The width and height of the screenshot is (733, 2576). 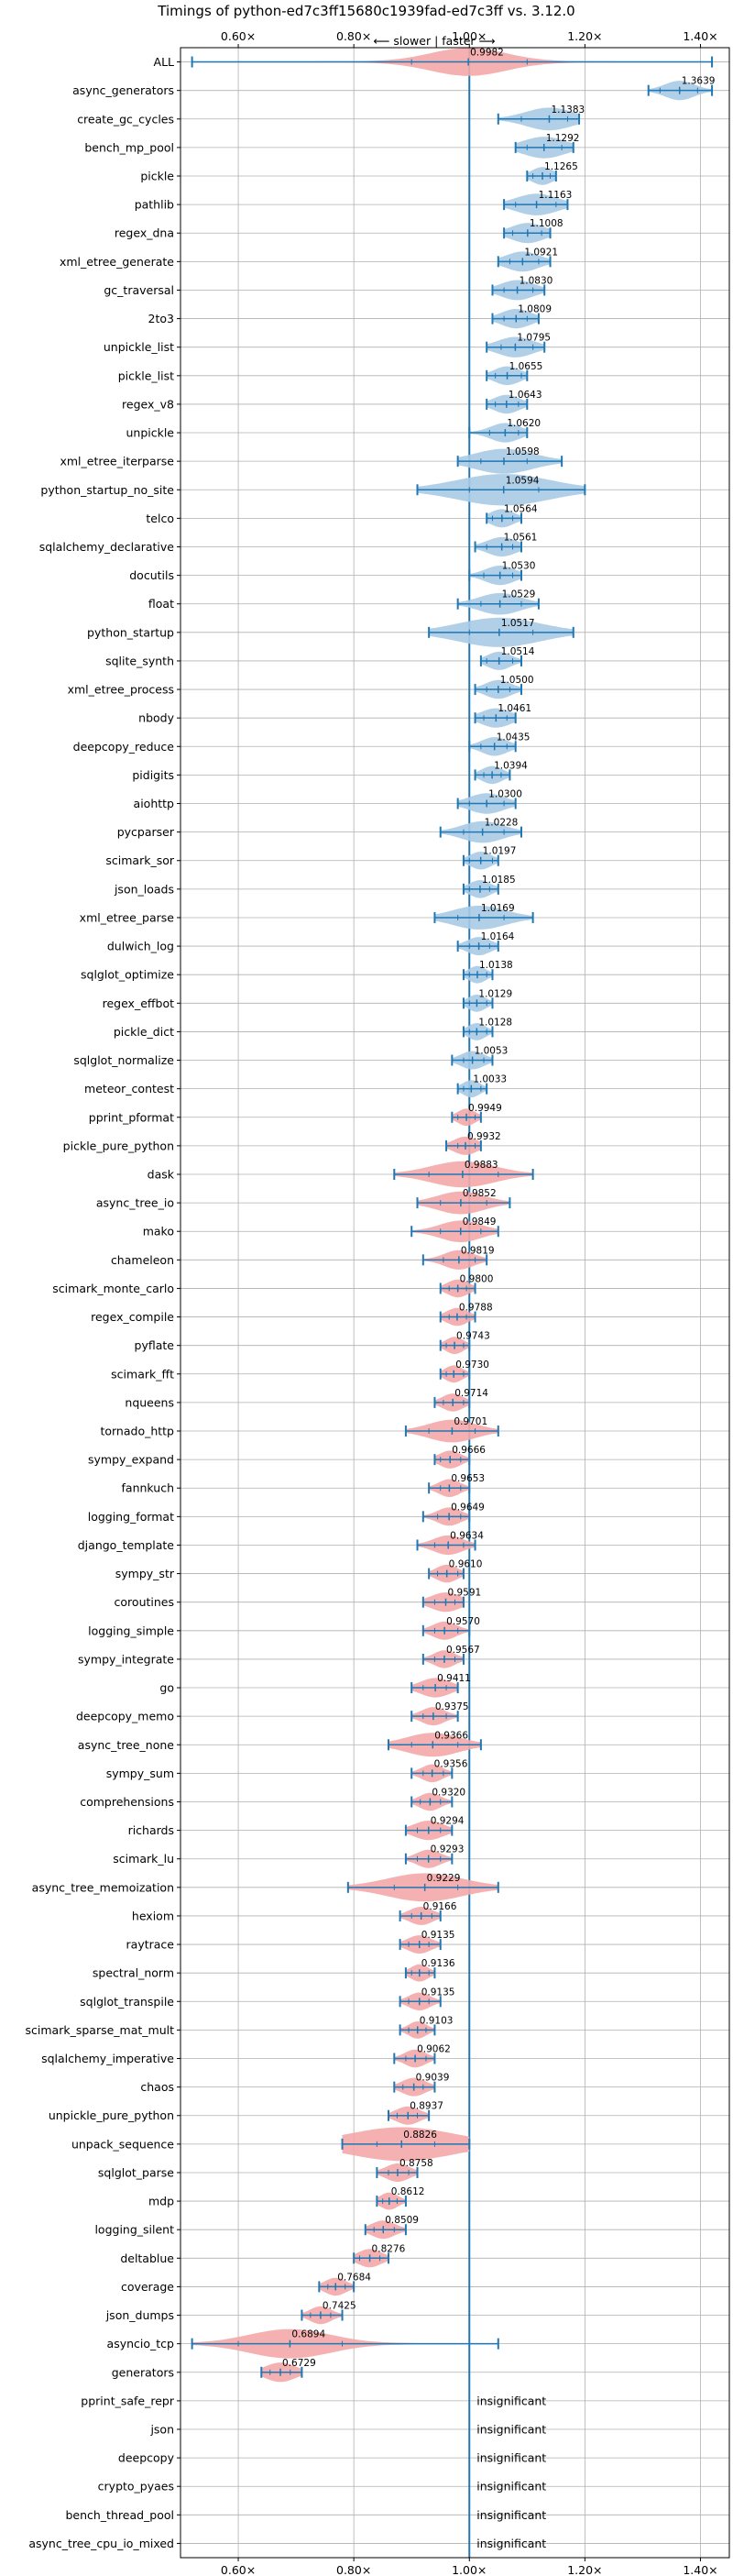 I want to click on benchmark-label: regex_effbot, so click(x=138, y=1003).